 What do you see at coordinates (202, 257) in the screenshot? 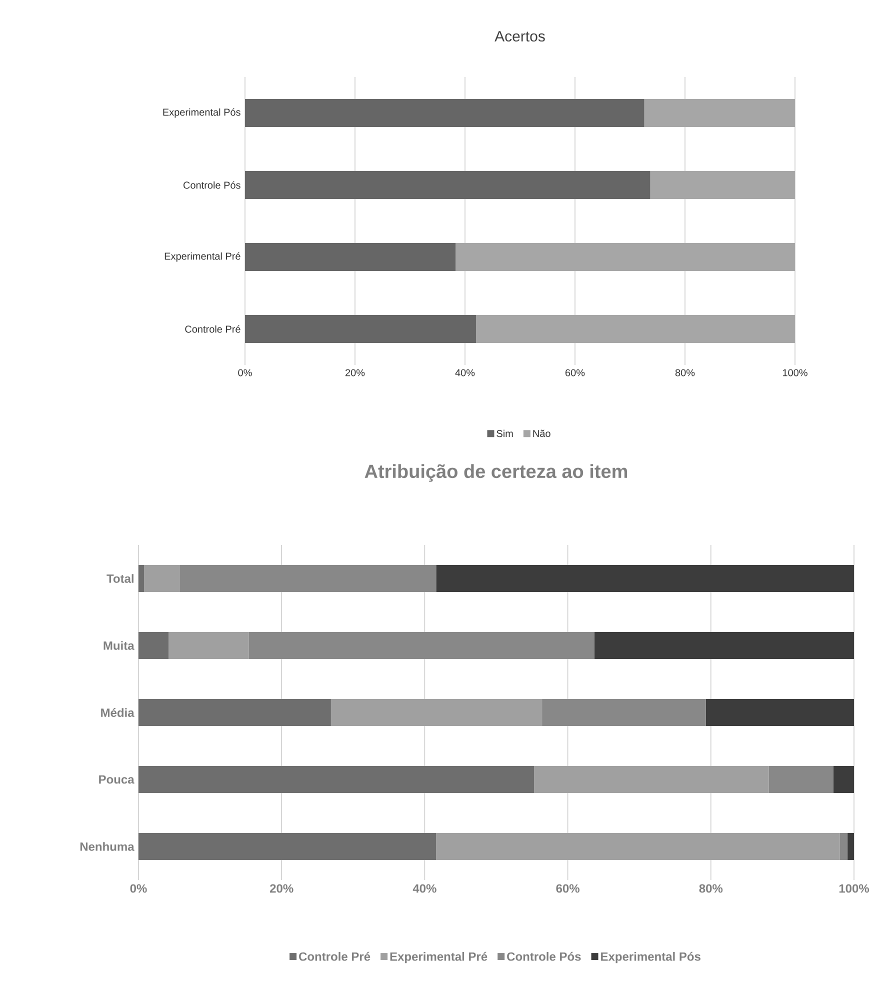
I see `y-tick-label: Experimental Pré` at bounding box center [202, 257].